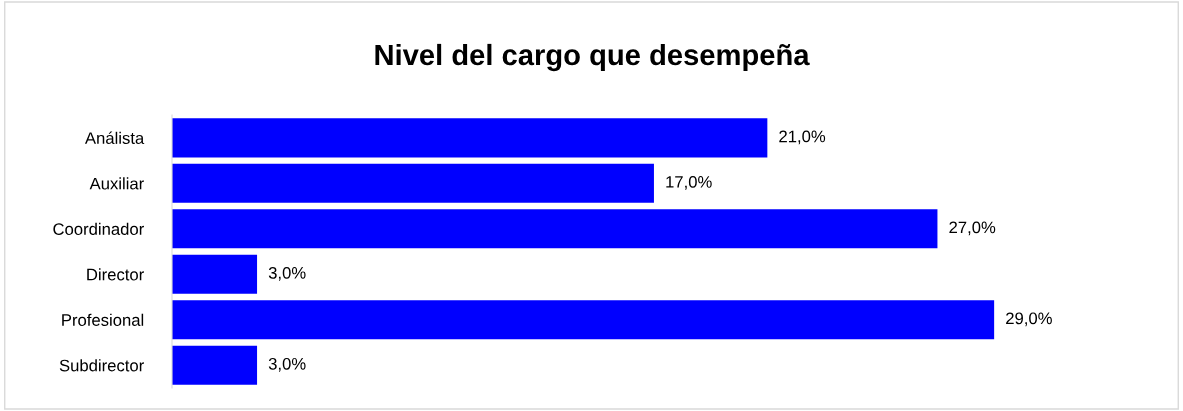 This screenshot has height=411, width=1183. I want to click on data-label: 21,0%, so click(802, 137).